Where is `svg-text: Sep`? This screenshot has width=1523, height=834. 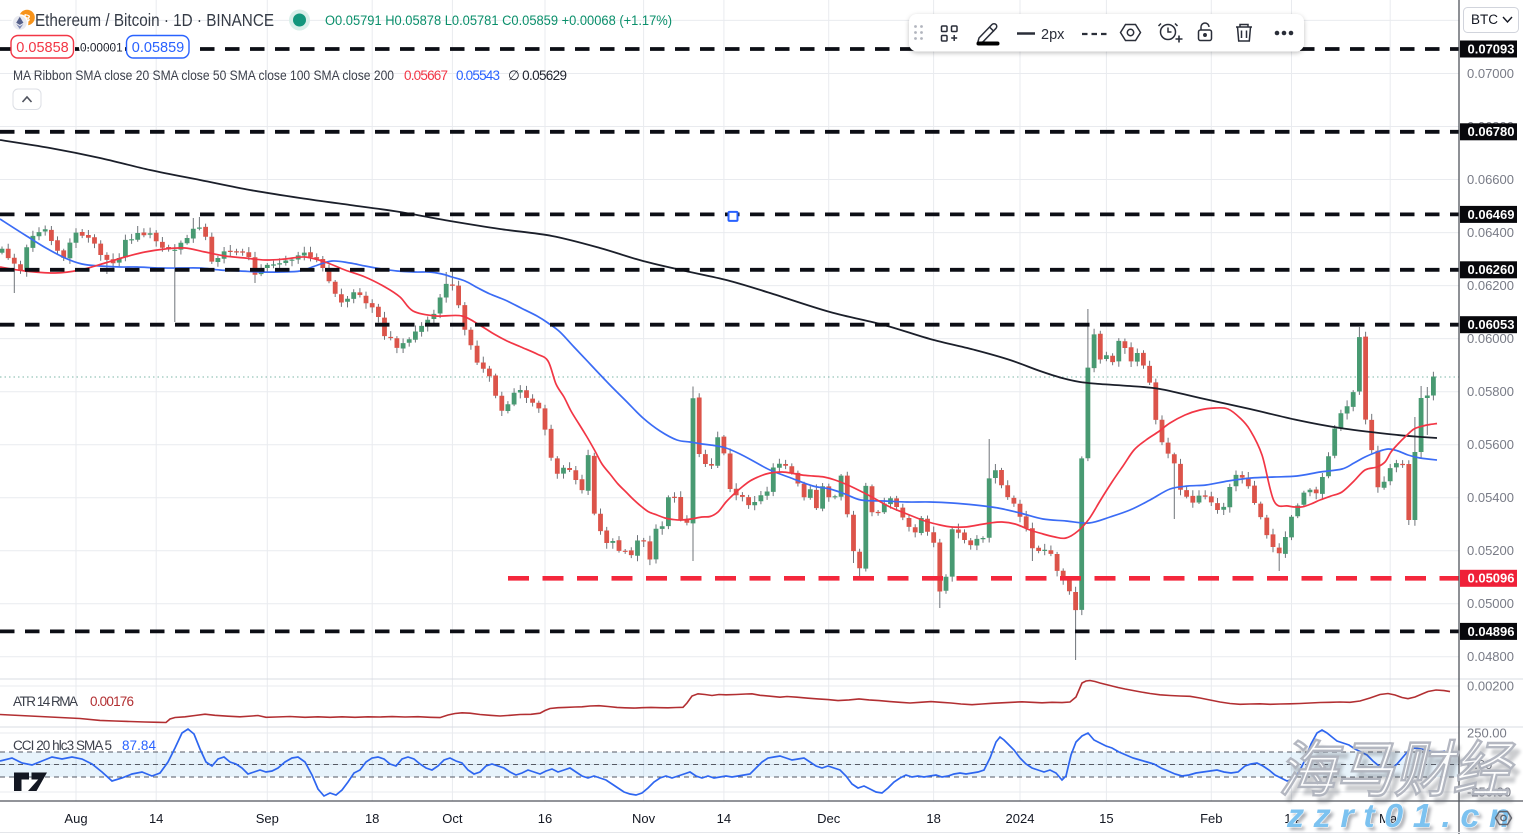 svg-text: Sep is located at coordinates (267, 818).